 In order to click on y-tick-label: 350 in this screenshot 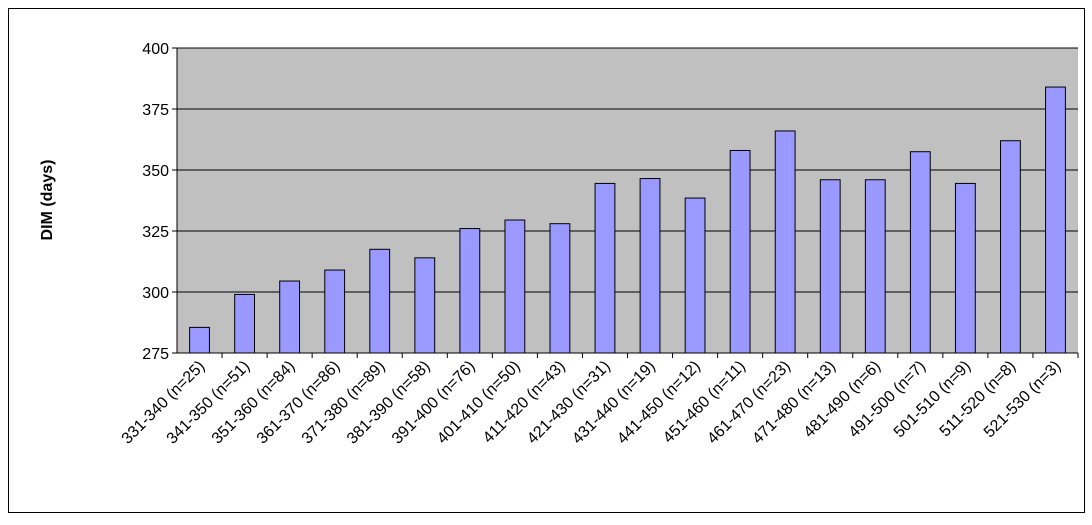, I will do `click(155, 171)`.